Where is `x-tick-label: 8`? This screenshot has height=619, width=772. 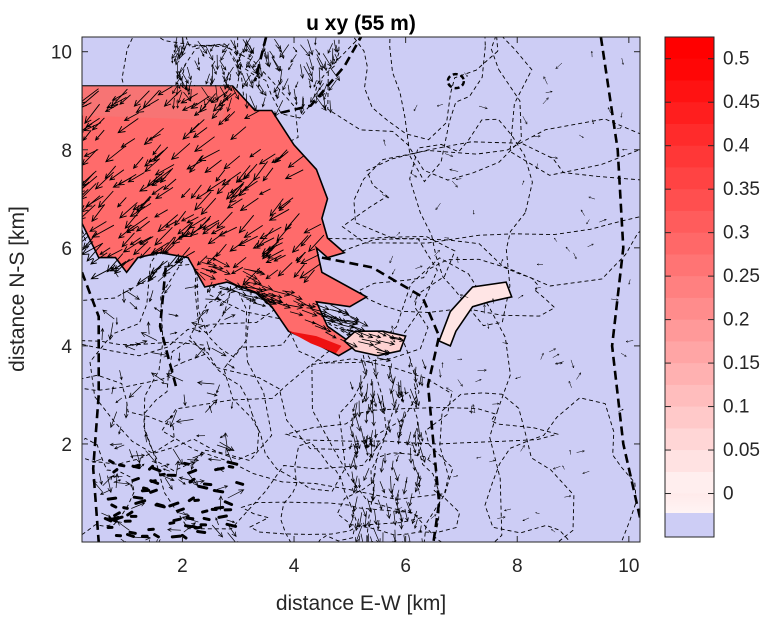
x-tick-label: 8 is located at coordinates (517, 566).